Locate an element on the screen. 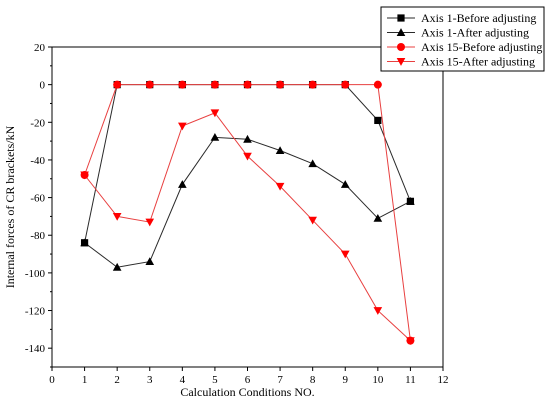 This screenshot has height=403, width=550. y-tick-label: -60 is located at coordinates (37, 199).